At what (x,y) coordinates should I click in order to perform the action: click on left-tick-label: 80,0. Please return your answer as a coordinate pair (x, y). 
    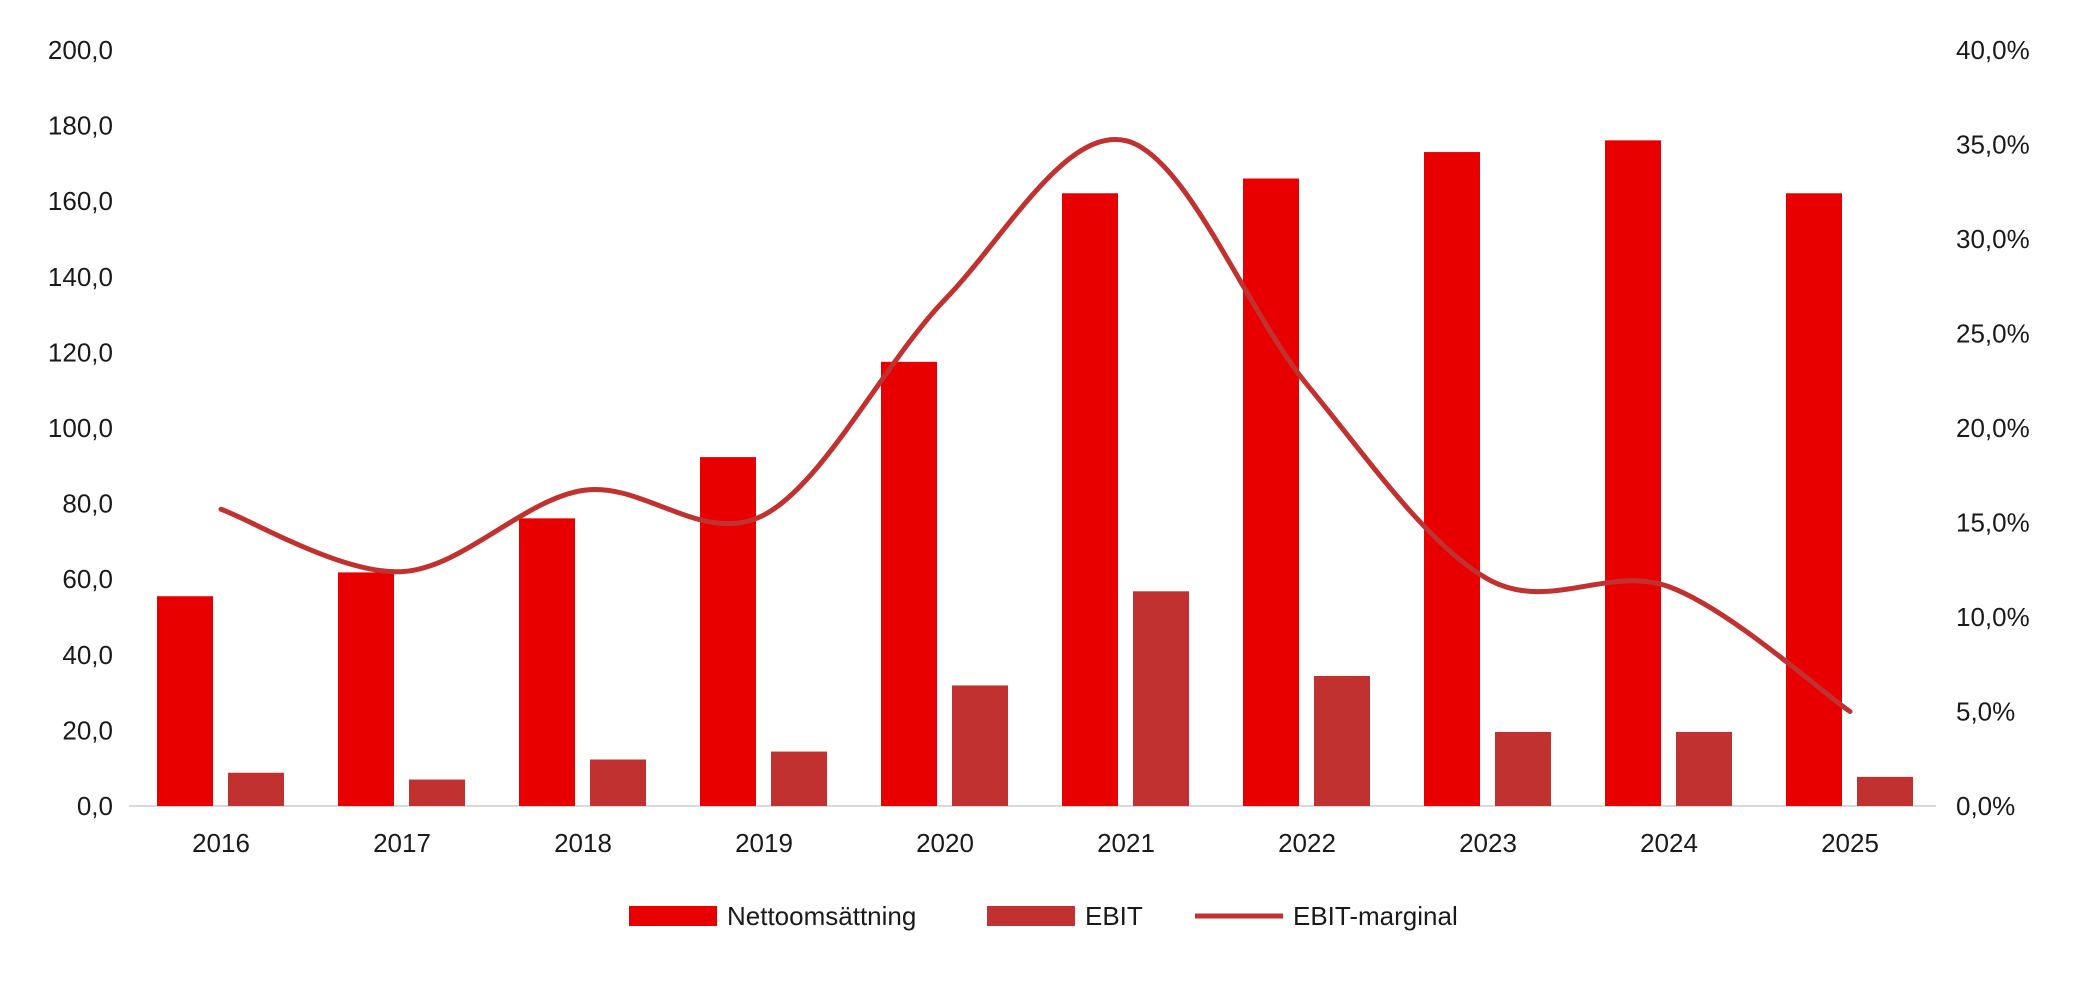
    Looking at the image, I should click on (87, 504).